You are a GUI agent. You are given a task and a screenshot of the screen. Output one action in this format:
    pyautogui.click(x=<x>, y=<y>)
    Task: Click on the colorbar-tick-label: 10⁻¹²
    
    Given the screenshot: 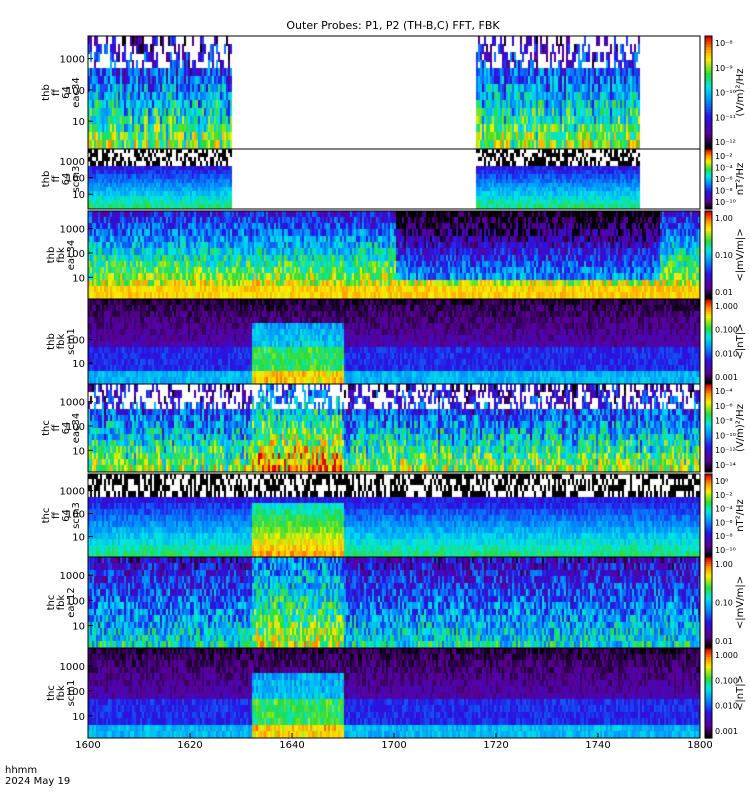 What is the action you would take?
    pyautogui.click(x=725, y=450)
    